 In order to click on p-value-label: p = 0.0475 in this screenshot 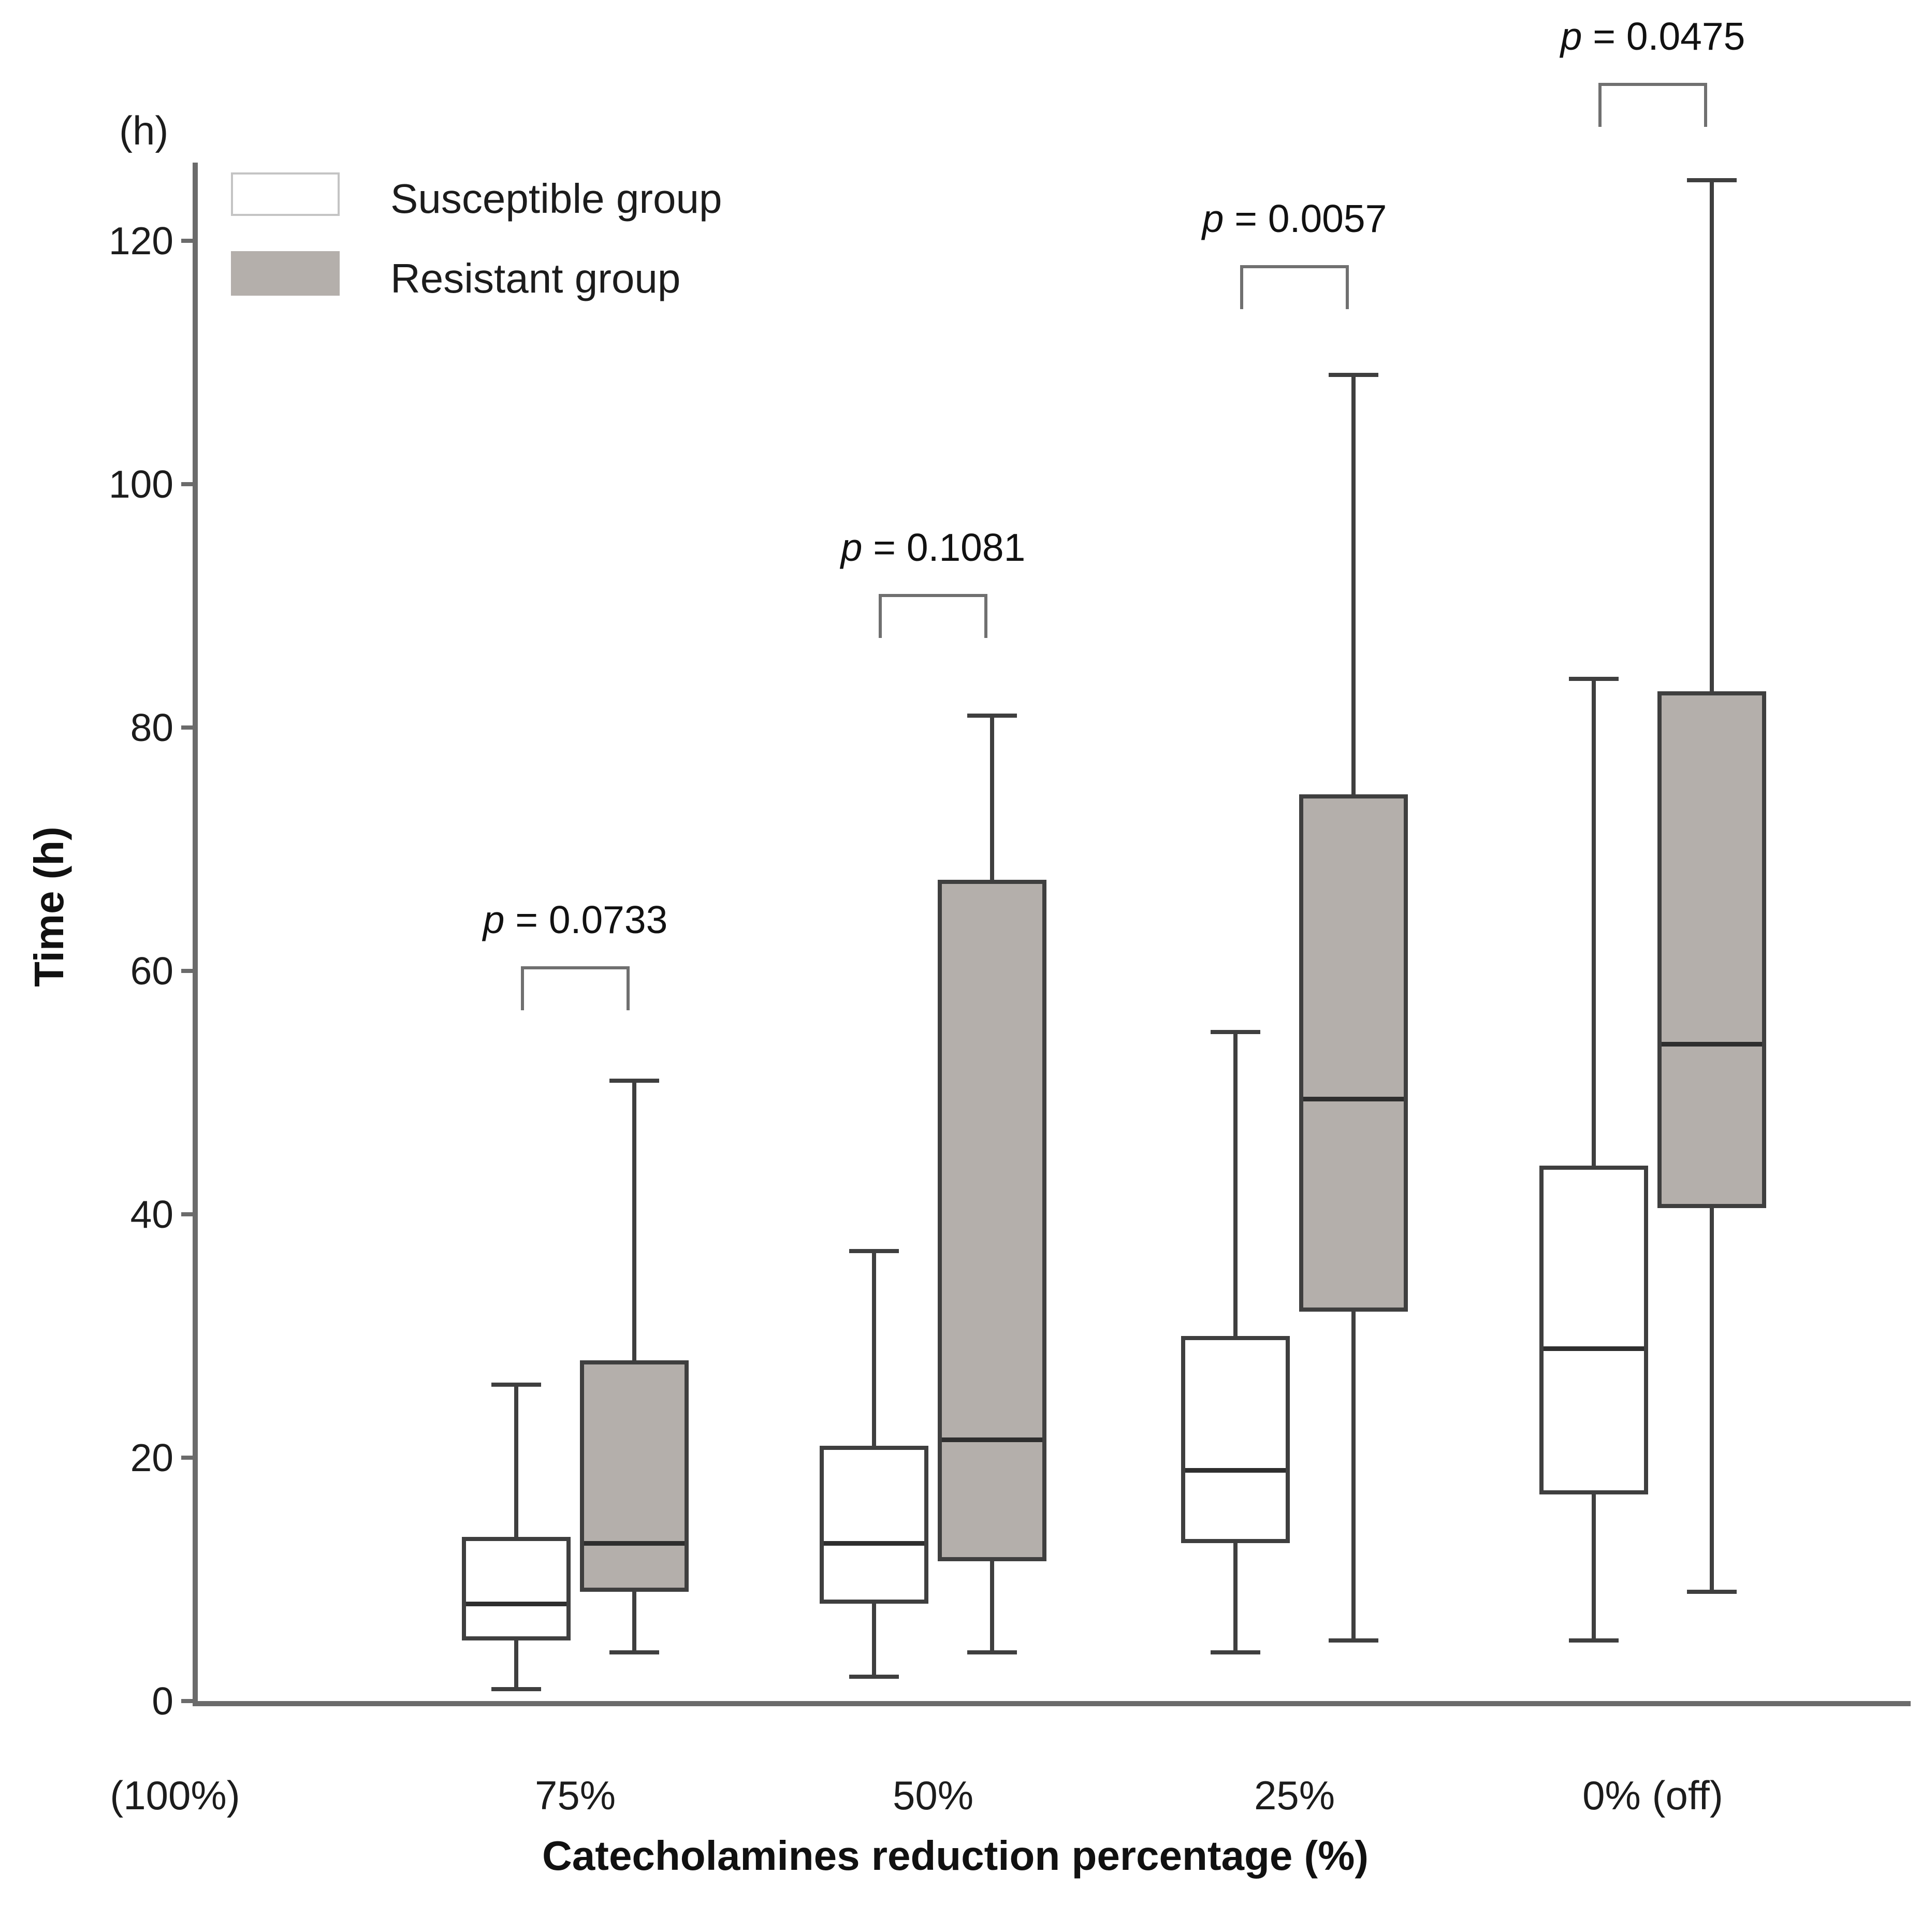, I will do `click(1652, 36)`.